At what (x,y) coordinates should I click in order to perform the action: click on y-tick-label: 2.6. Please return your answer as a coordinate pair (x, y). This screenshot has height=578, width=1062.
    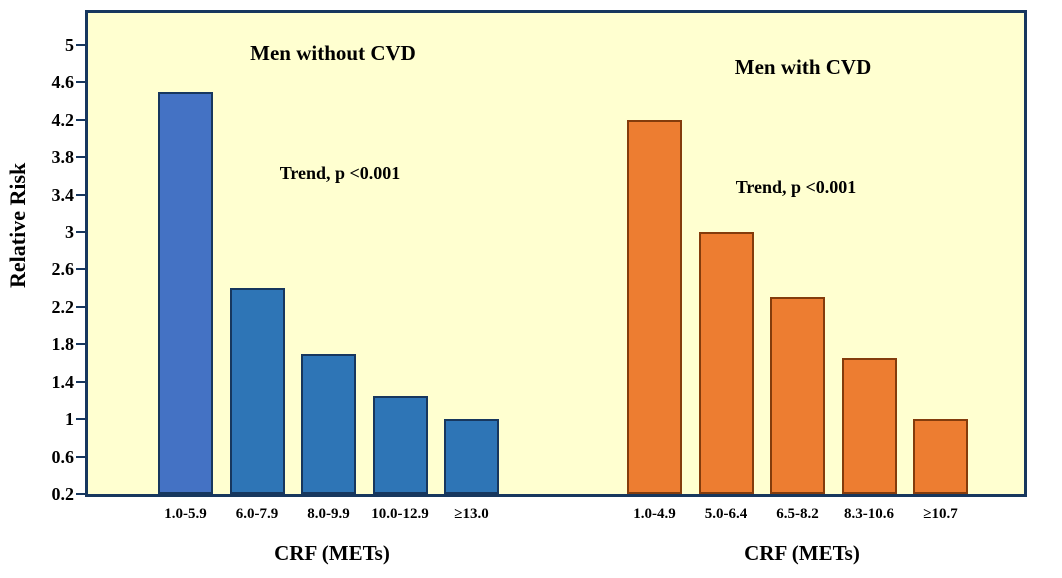
    Looking at the image, I should click on (63, 269).